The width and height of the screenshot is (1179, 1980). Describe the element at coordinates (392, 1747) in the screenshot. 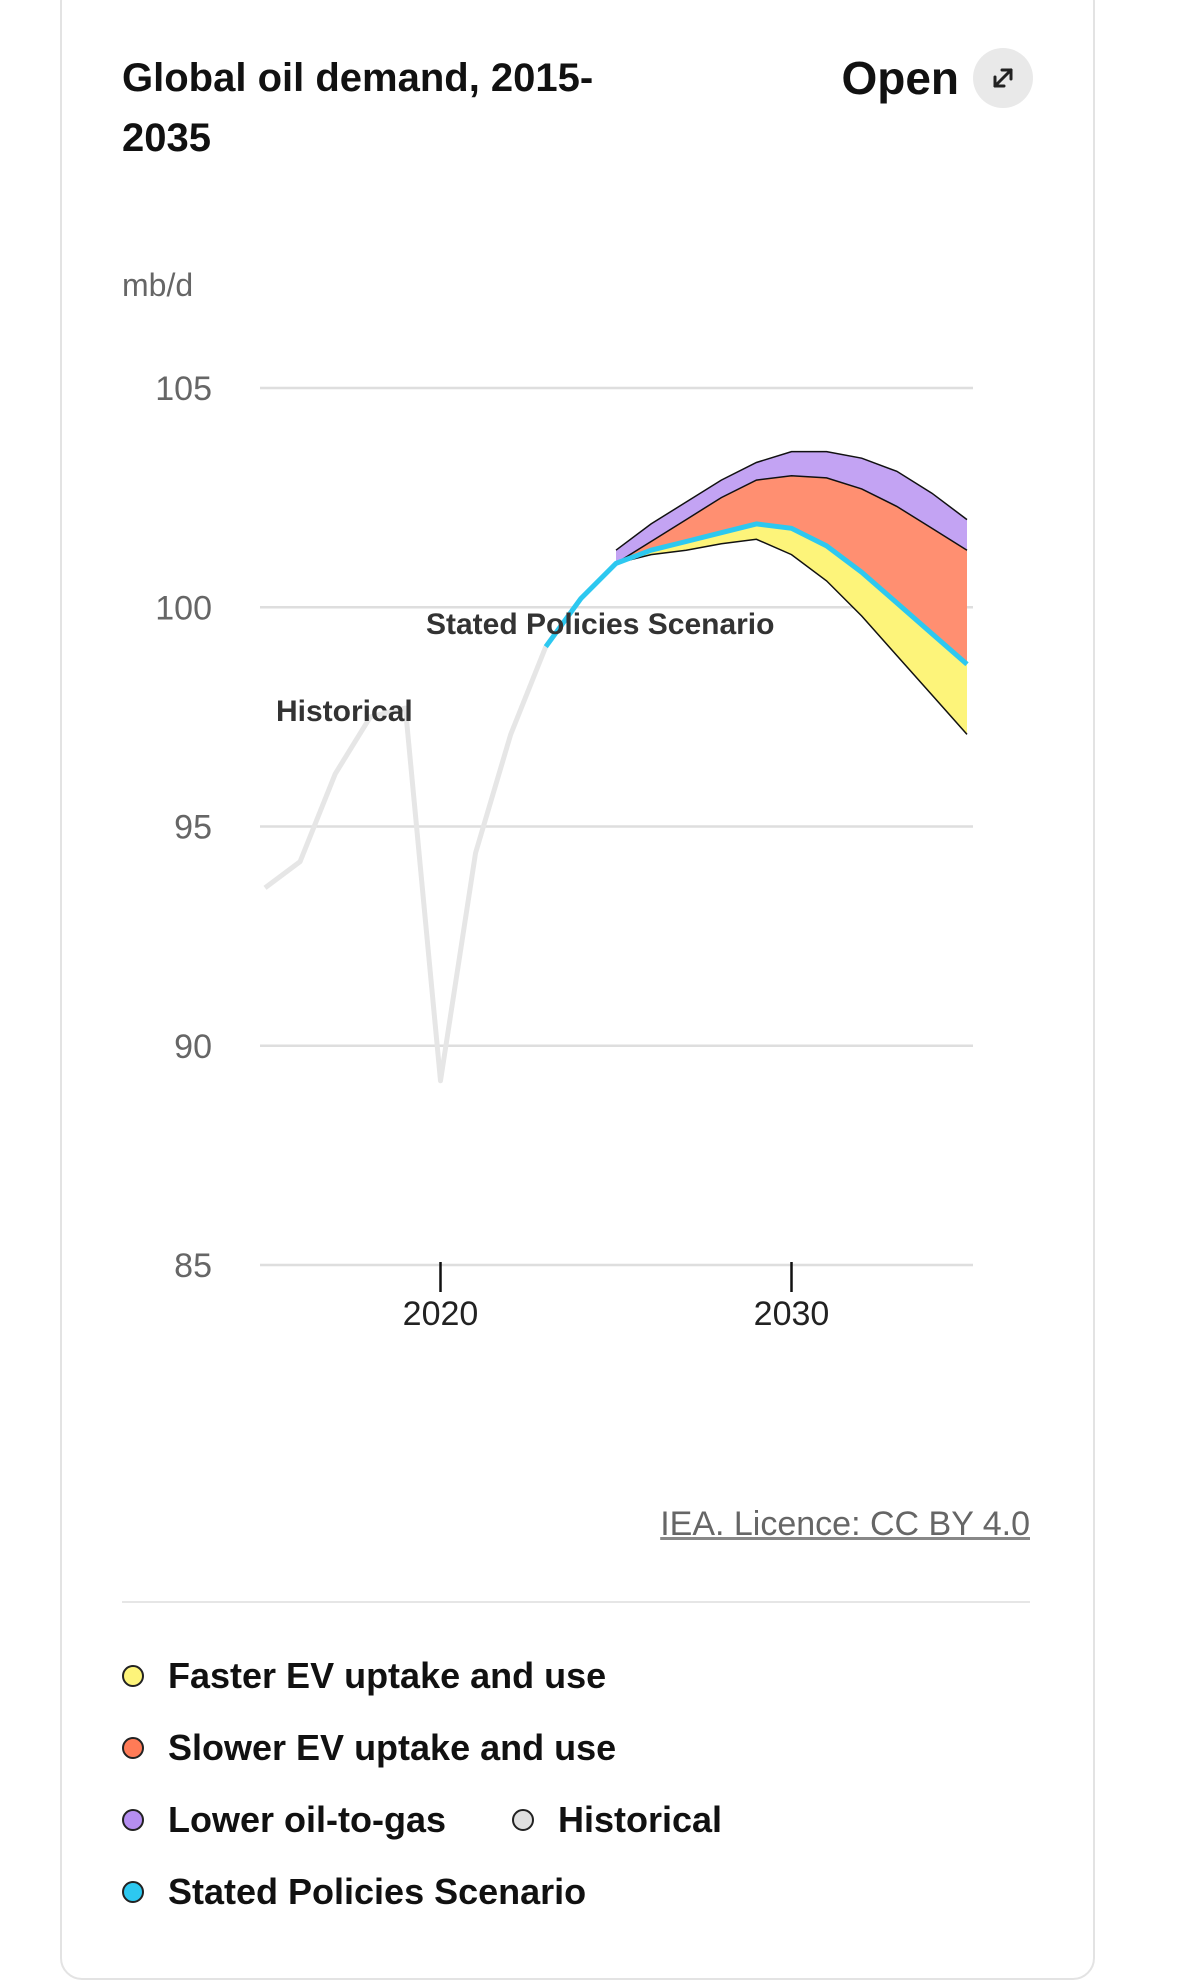

I see `legend-label-slower-ev: Slower EV uptake and use` at that location.